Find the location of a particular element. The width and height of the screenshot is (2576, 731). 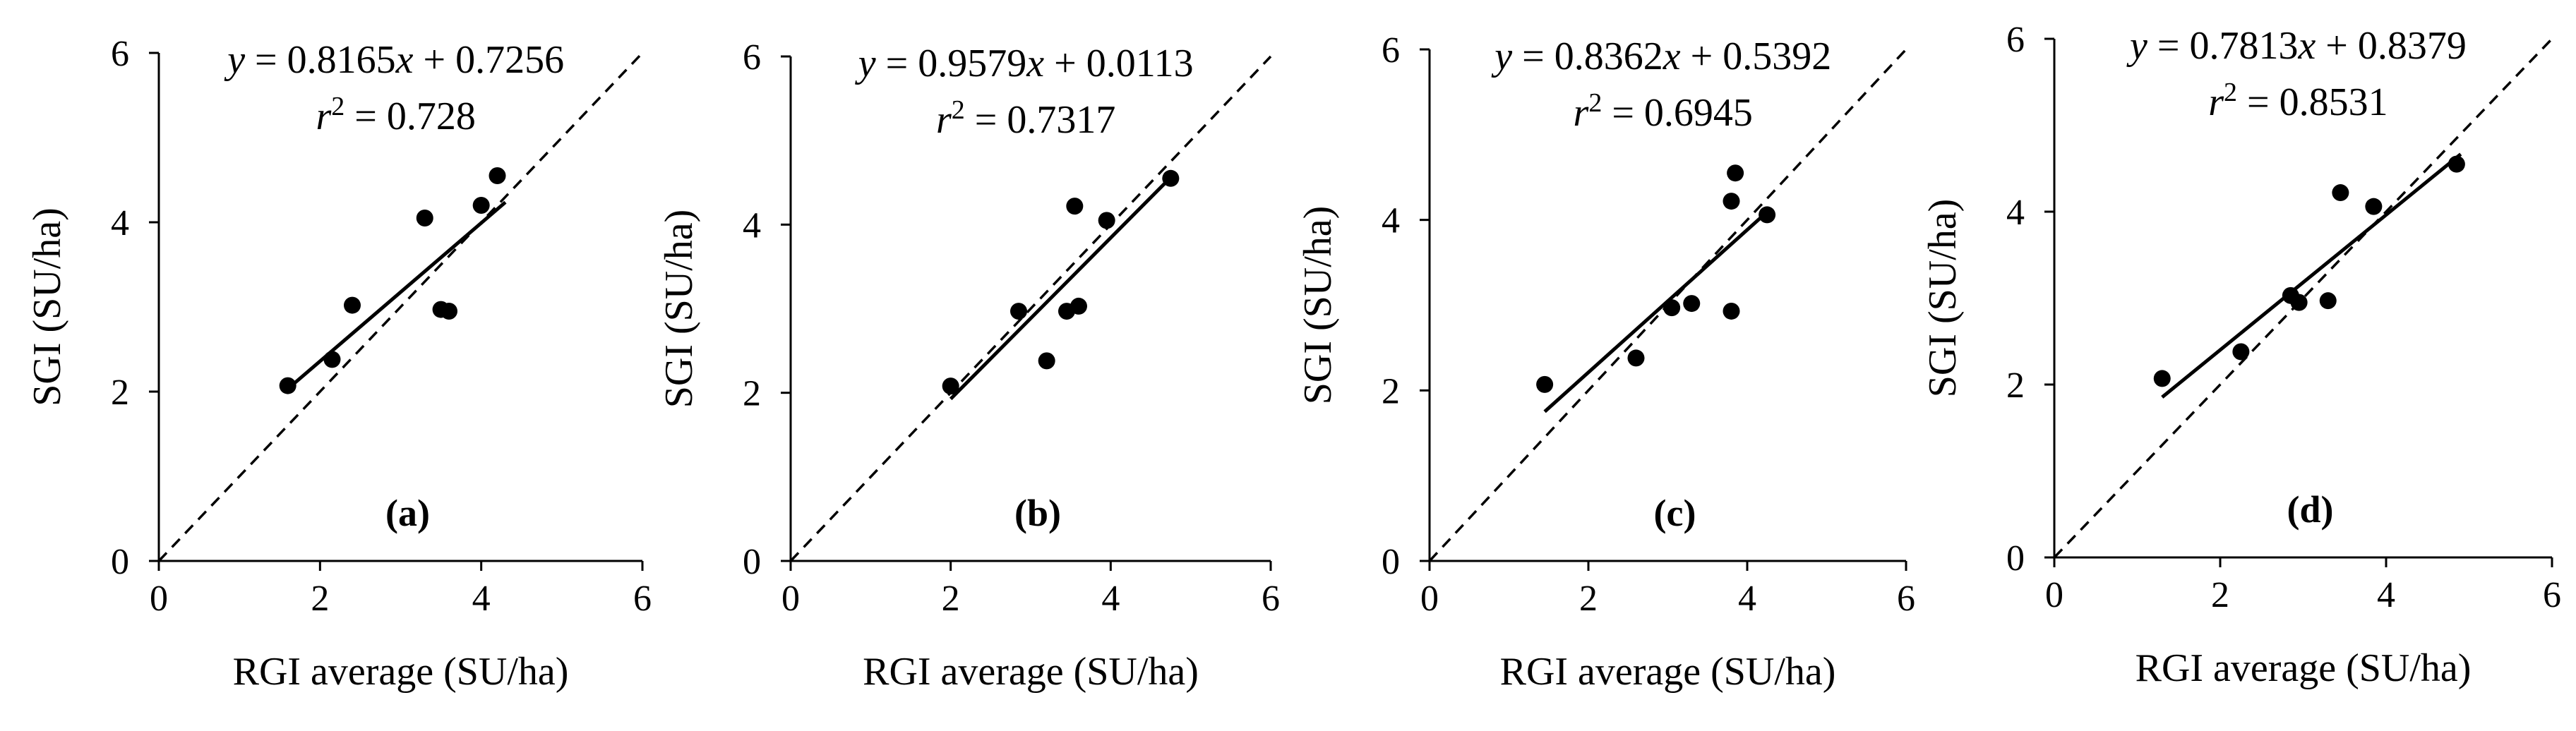

panel-label: (b) is located at coordinates (1037, 513).